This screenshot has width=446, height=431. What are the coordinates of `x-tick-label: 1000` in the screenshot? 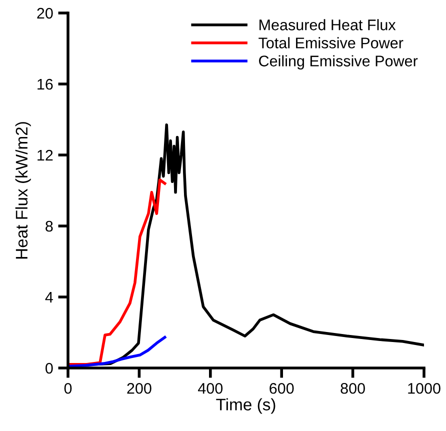 It's located at (424, 388).